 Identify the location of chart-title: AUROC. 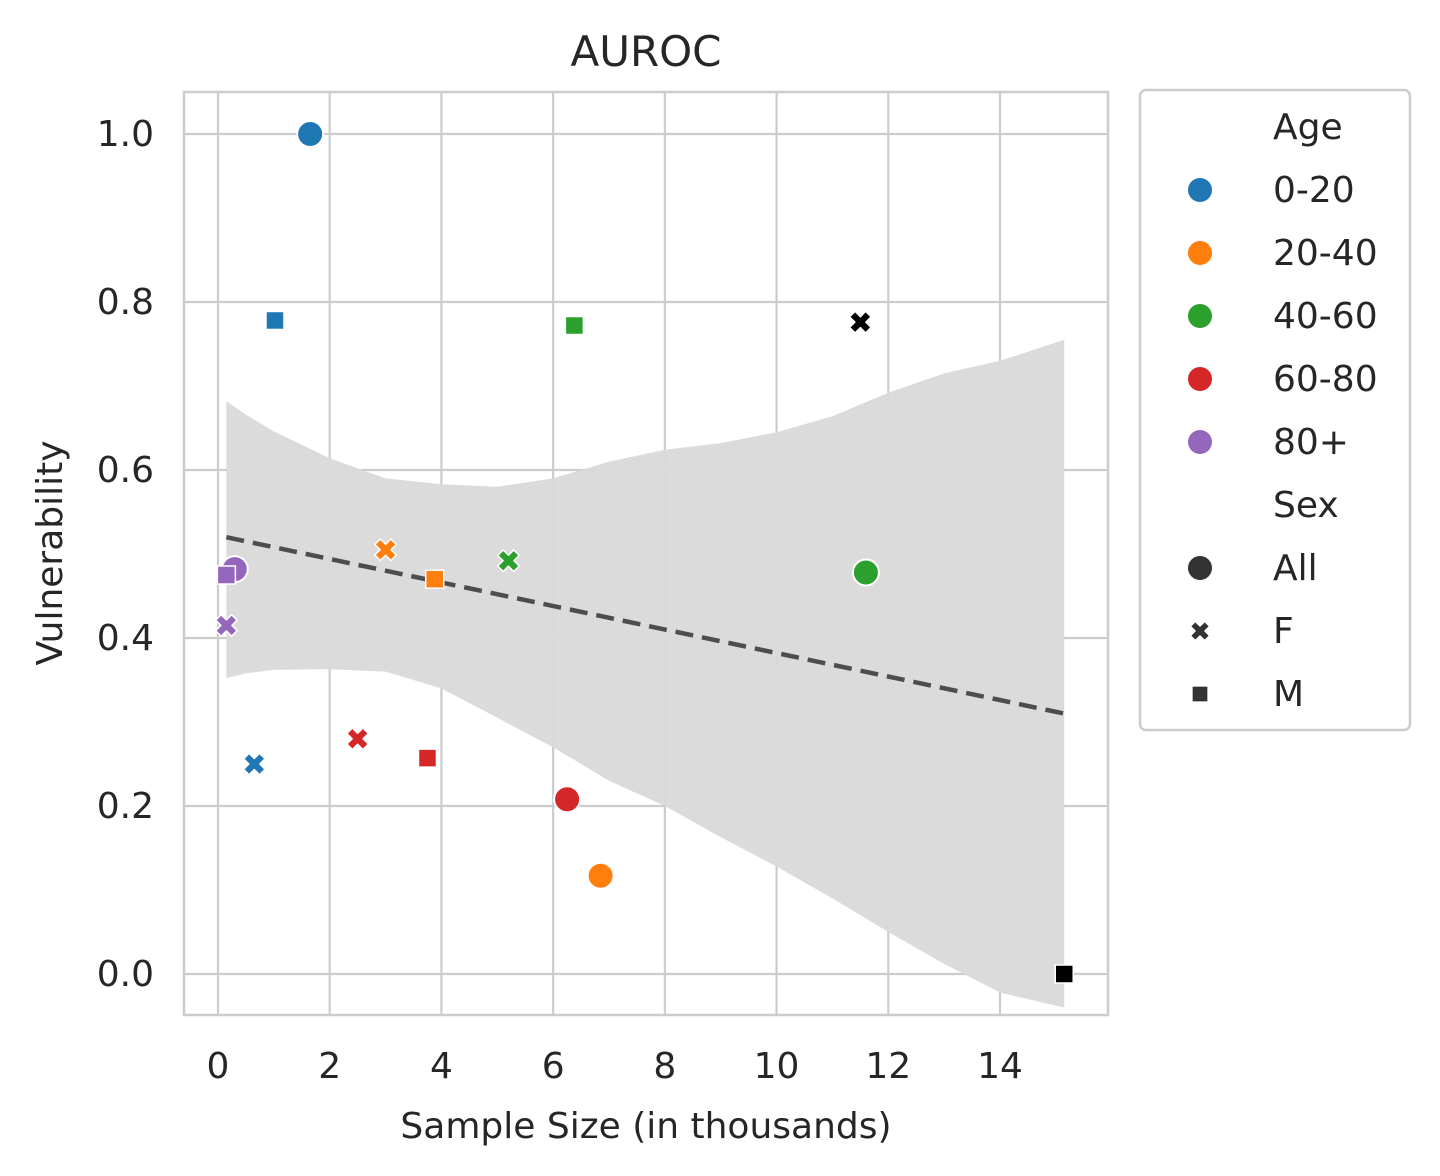
(645, 51).